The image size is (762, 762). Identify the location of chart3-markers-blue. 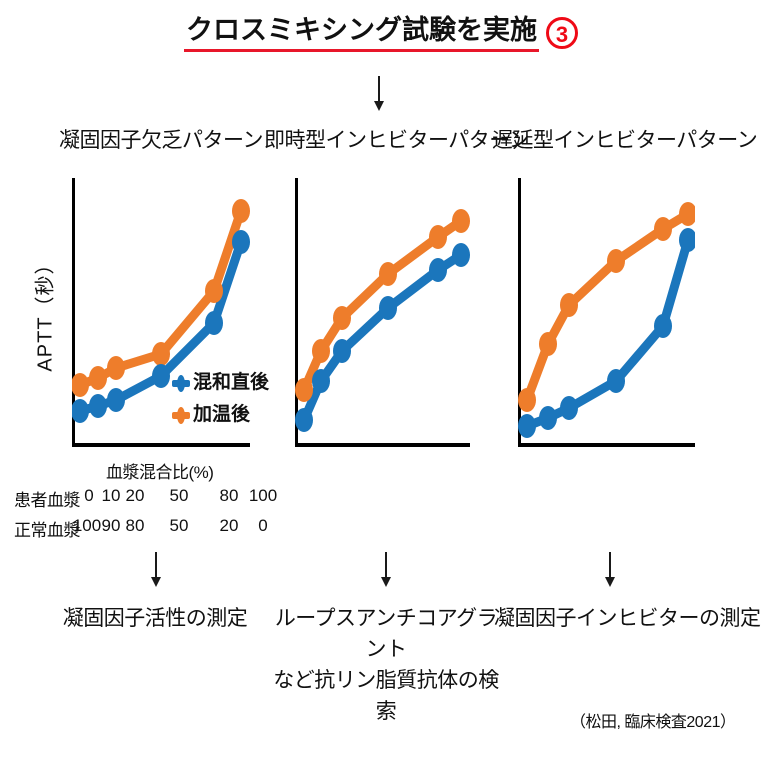
(606, 333).